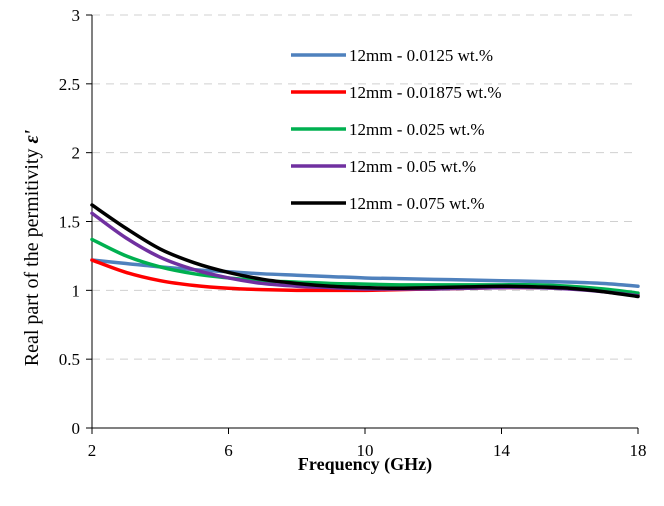  Describe the element at coordinates (502, 450) in the screenshot. I see `x-tick-label: 14` at that location.